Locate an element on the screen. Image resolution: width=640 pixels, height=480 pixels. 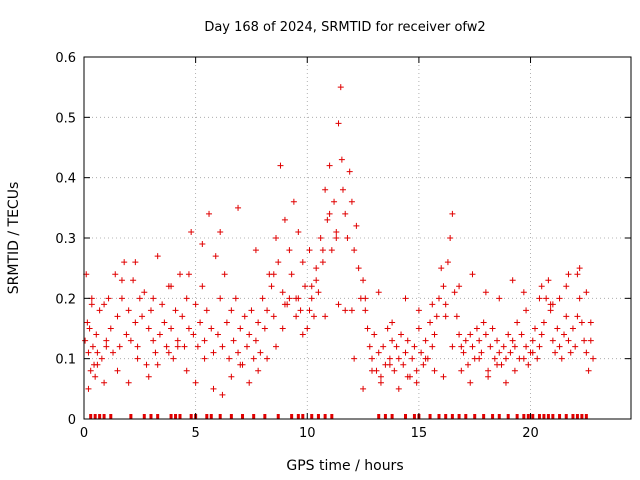
y-tick-label: 0.4 is located at coordinates (65, 179).